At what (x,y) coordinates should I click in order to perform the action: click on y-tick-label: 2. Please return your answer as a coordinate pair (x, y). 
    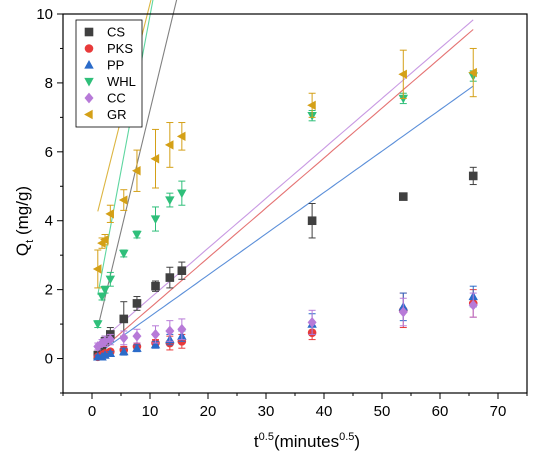
    Looking at the image, I should click on (49, 290).